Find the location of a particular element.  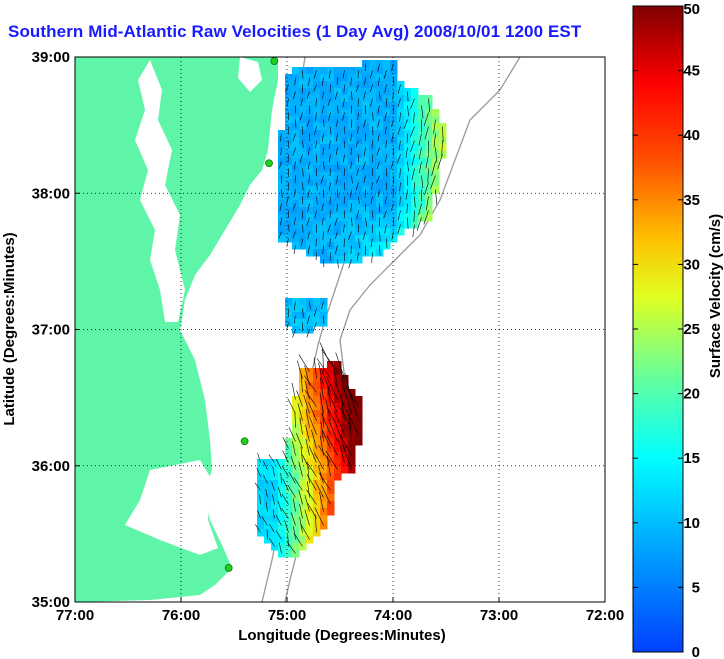

x-axis-label: Longitude (Degrees:Minutes) is located at coordinates (342, 635).